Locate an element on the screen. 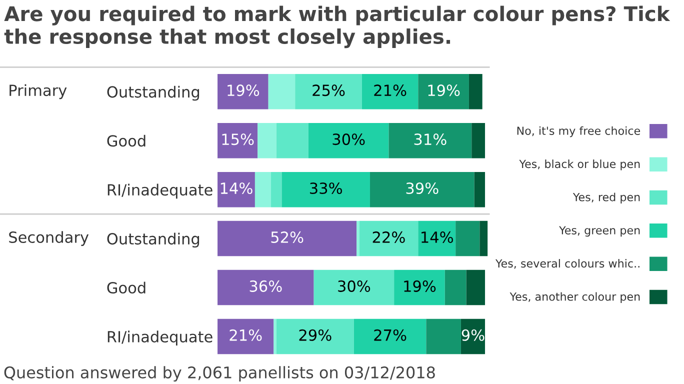 The image size is (684, 384). text: Question answered by 2,061 panellists on 03/12/2018 is located at coordinates (219, 374).